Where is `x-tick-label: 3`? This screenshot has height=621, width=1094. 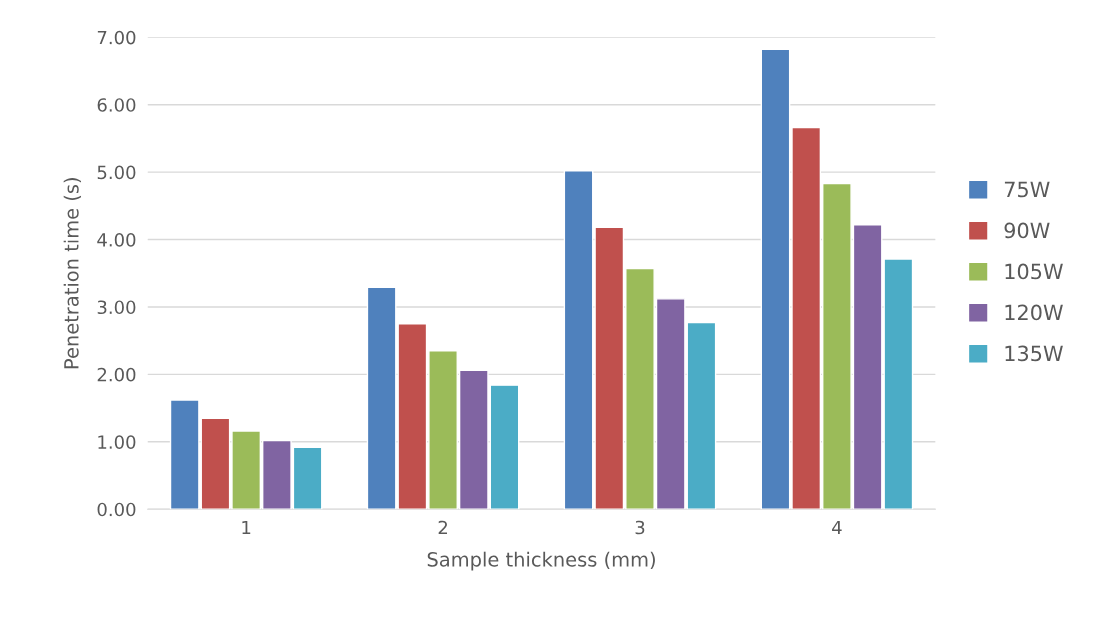 x-tick-label: 3 is located at coordinates (640, 527).